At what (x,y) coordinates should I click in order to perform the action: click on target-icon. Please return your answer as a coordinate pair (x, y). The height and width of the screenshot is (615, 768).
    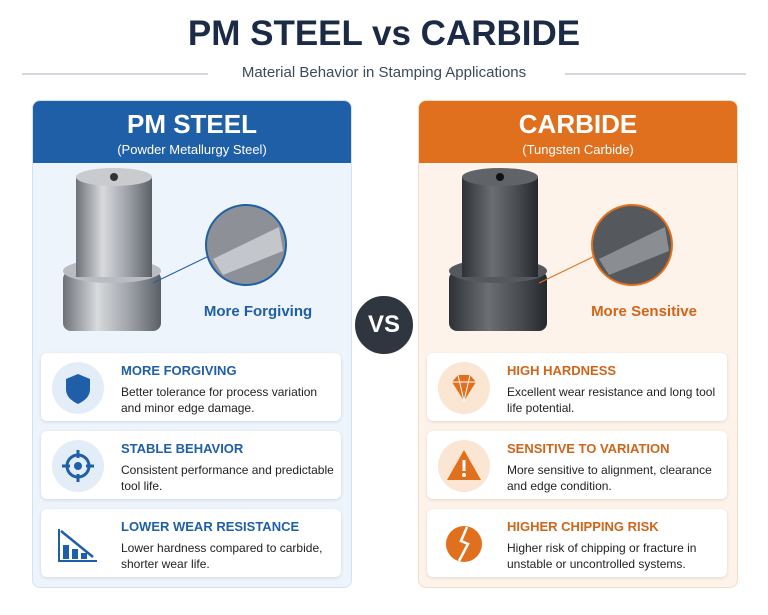
    Looking at the image, I should click on (78, 466).